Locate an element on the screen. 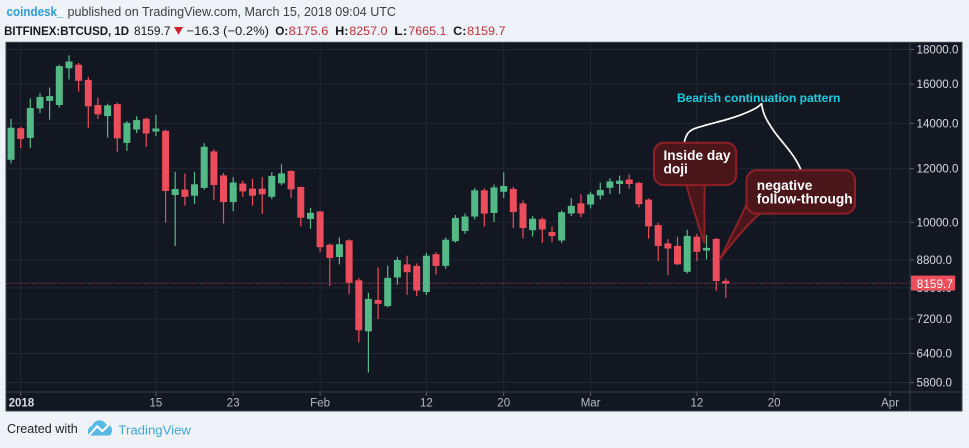  svg-text: Bearish continuation pattern is located at coordinates (758, 98).